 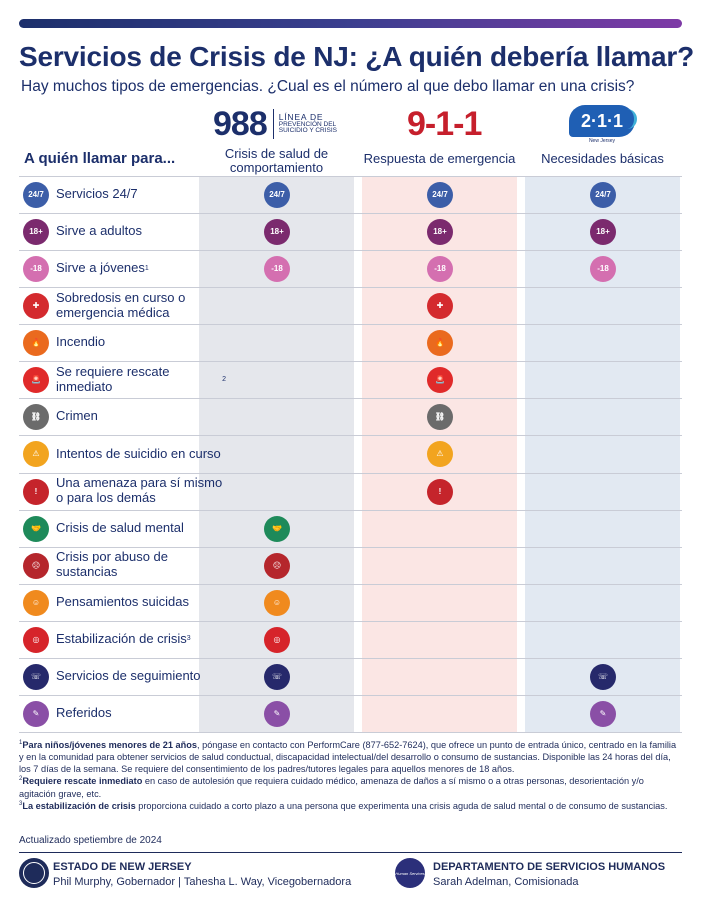 What do you see at coordinates (34, 873) in the screenshot?
I see `nj-state-seal-icon` at bounding box center [34, 873].